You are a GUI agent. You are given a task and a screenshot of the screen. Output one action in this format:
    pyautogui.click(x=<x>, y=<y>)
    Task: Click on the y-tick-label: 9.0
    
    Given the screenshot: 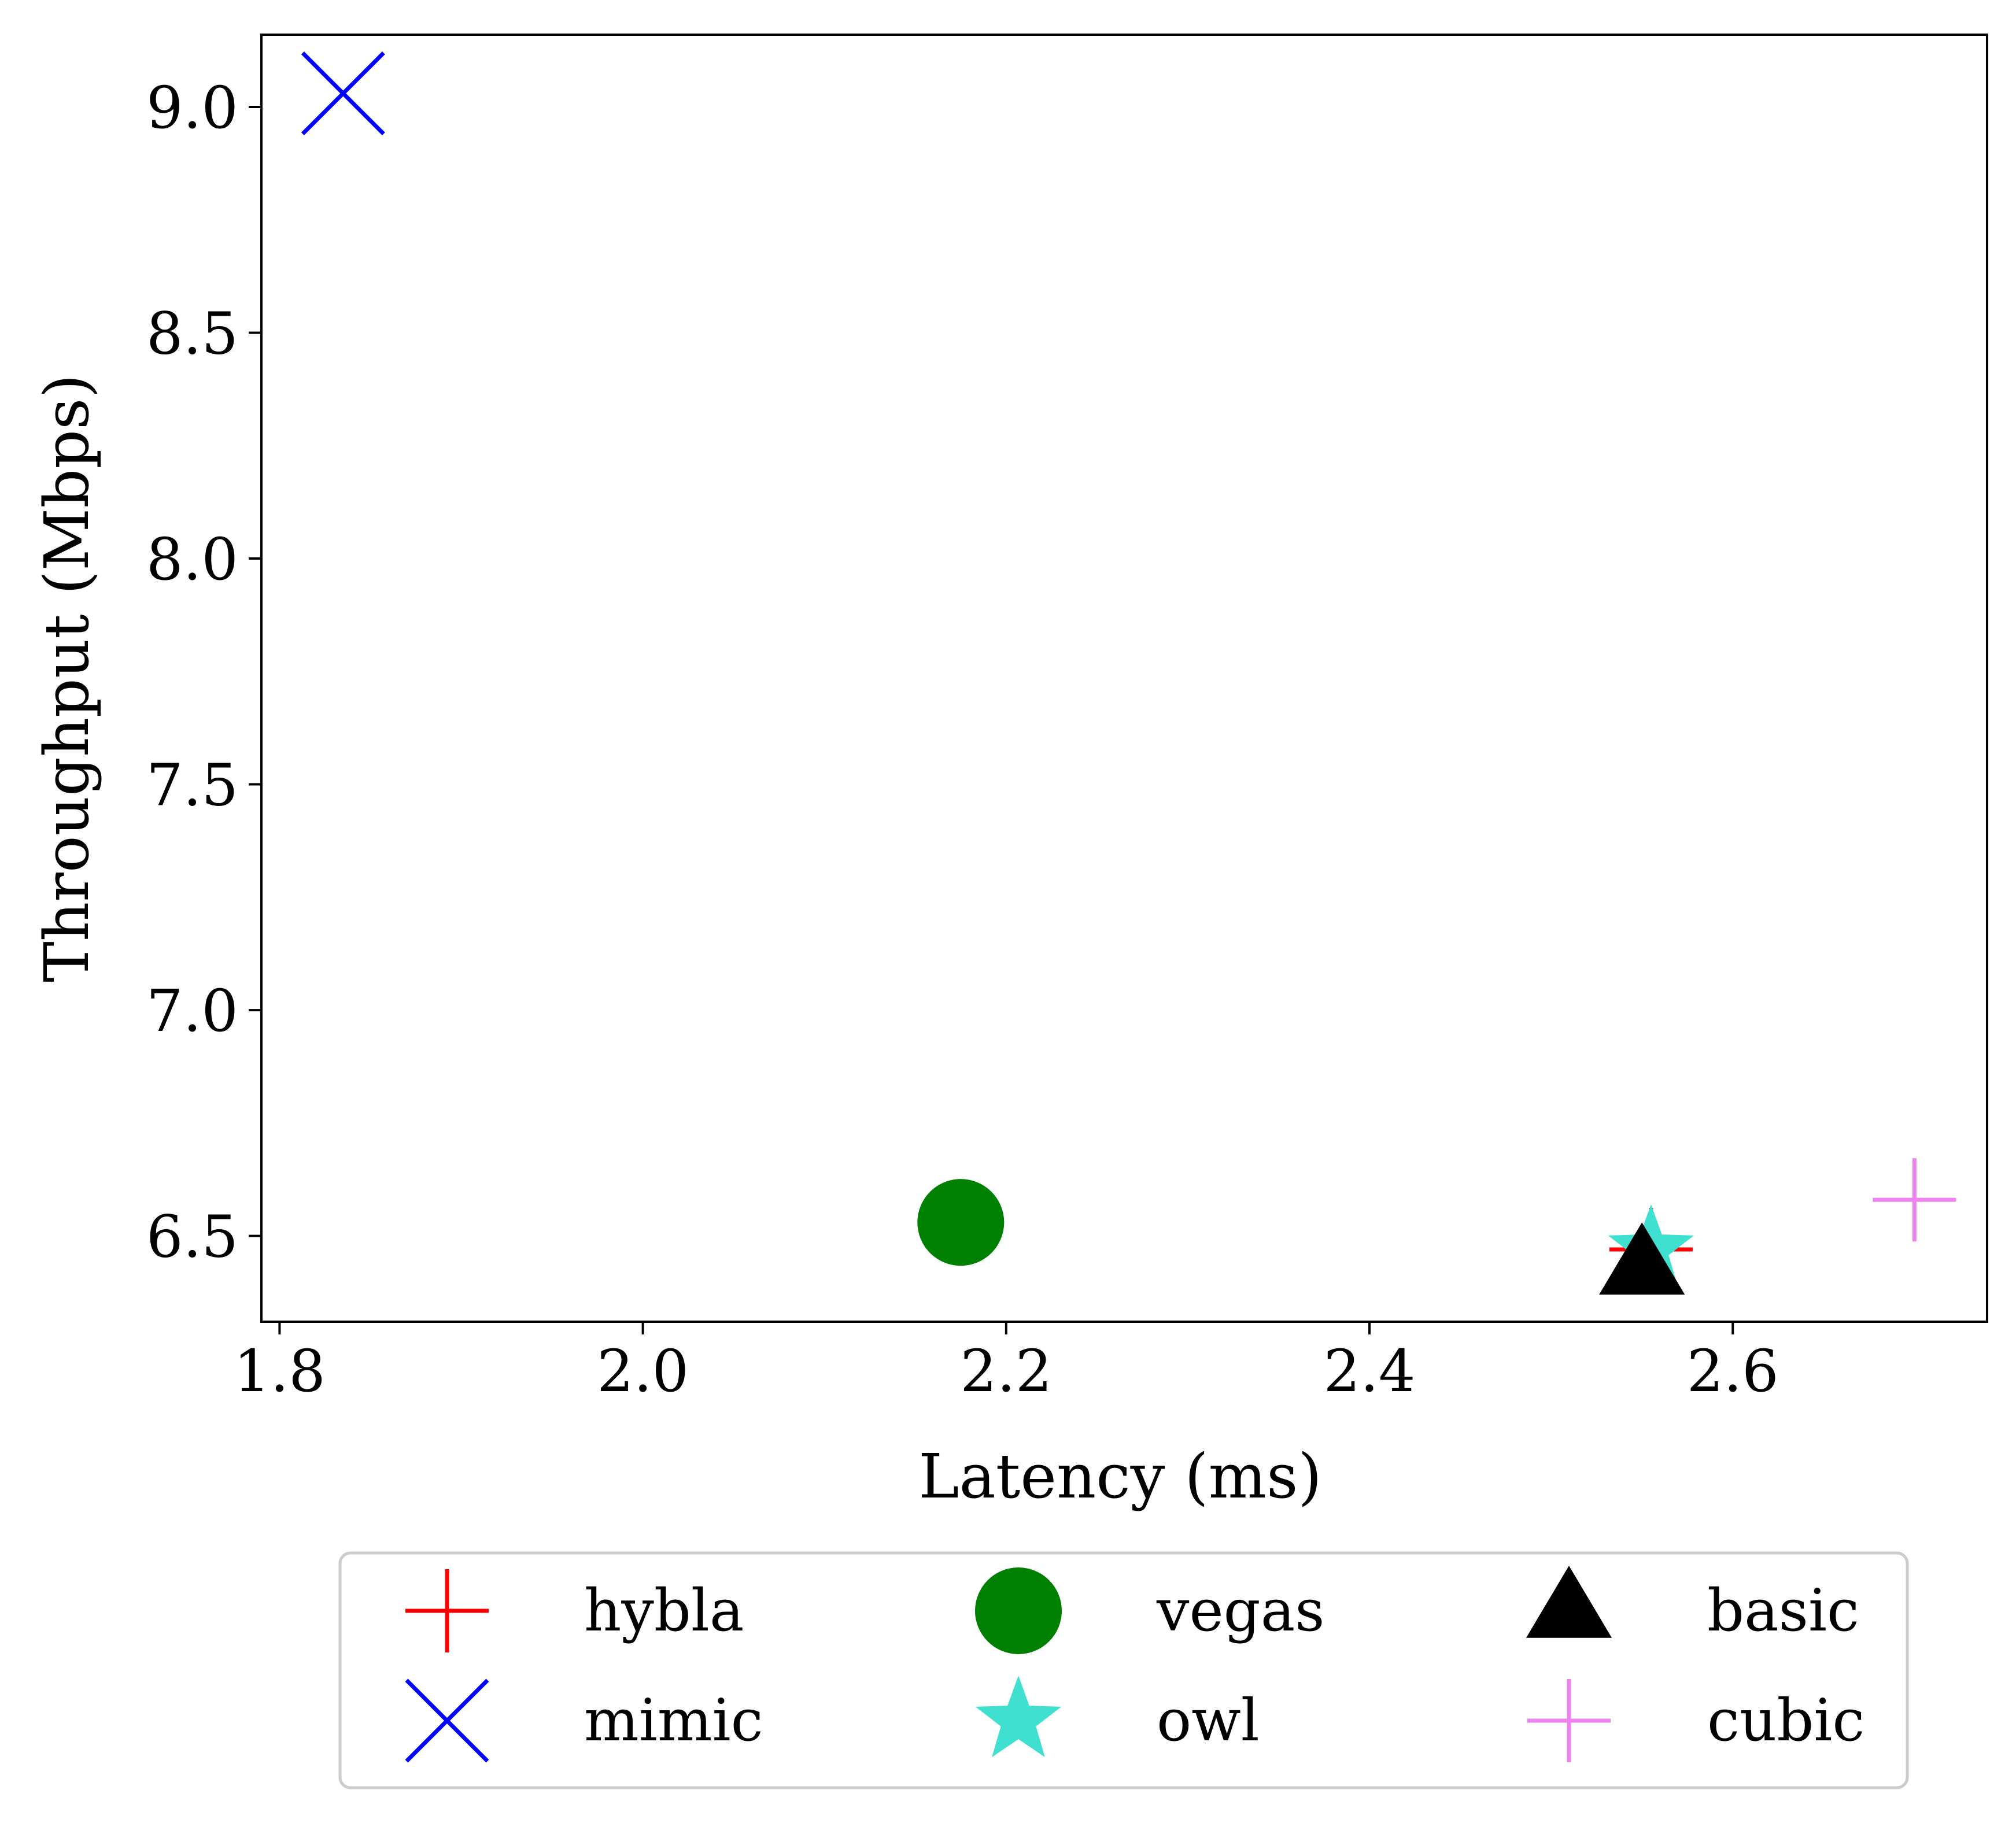 What is the action you would take?
    pyautogui.click(x=192, y=108)
    